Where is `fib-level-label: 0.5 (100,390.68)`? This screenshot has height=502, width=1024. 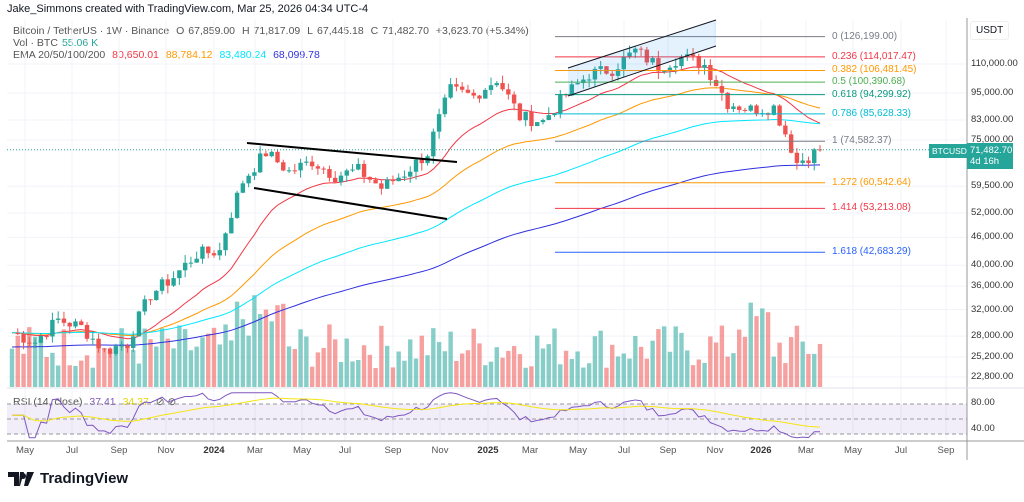 fib-level-label: 0.5 (100,390.68) is located at coordinates (869, 82).